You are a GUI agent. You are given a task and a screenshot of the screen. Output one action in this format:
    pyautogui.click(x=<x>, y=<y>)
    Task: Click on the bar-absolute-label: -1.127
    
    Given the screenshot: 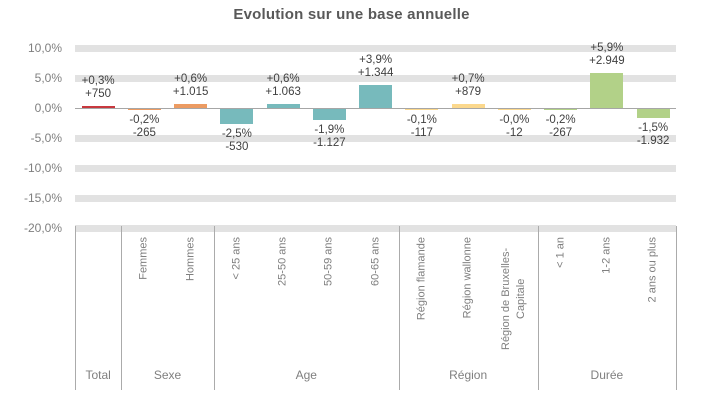 What is the action you would take?
    pyautogui.click(x=329, y=143)
    